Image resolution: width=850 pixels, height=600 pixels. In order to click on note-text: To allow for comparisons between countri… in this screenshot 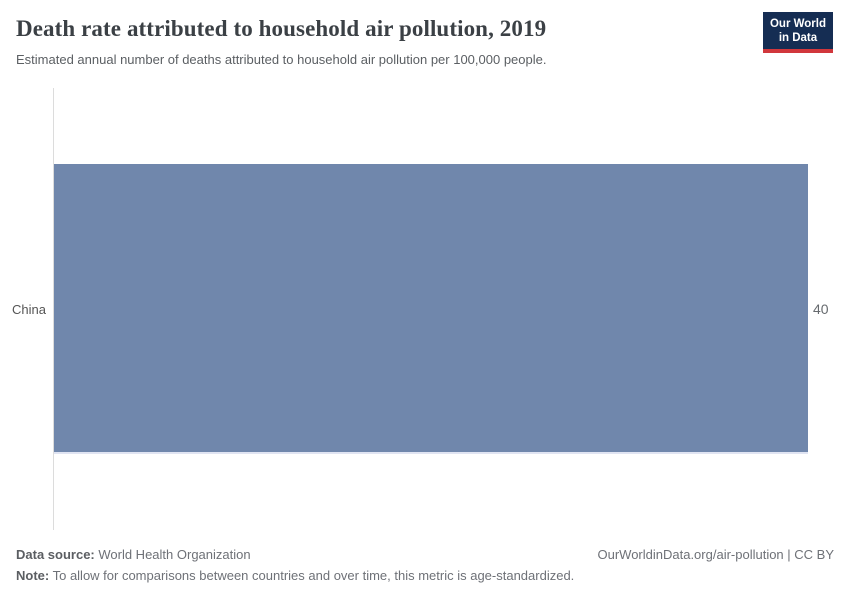, I will do `click(312, 575)`.